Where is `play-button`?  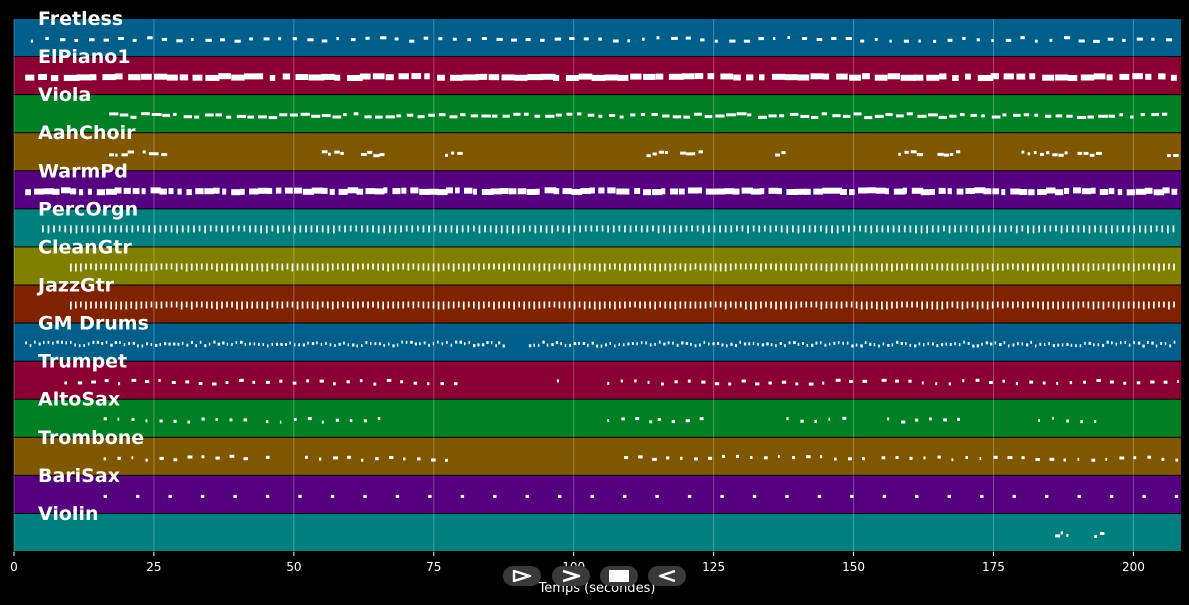
play-button is located at coordinates (522, 576).